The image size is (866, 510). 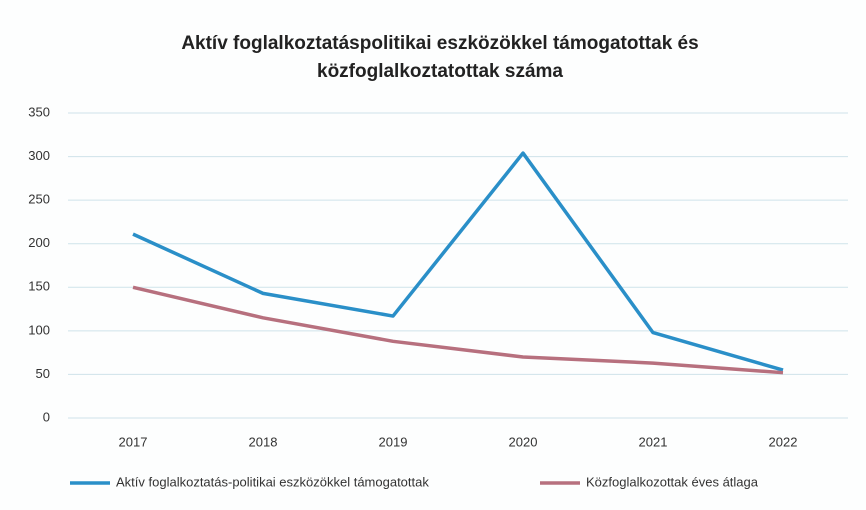 I want to click on x-tick-label: 2021, so click(x=653, y=441).